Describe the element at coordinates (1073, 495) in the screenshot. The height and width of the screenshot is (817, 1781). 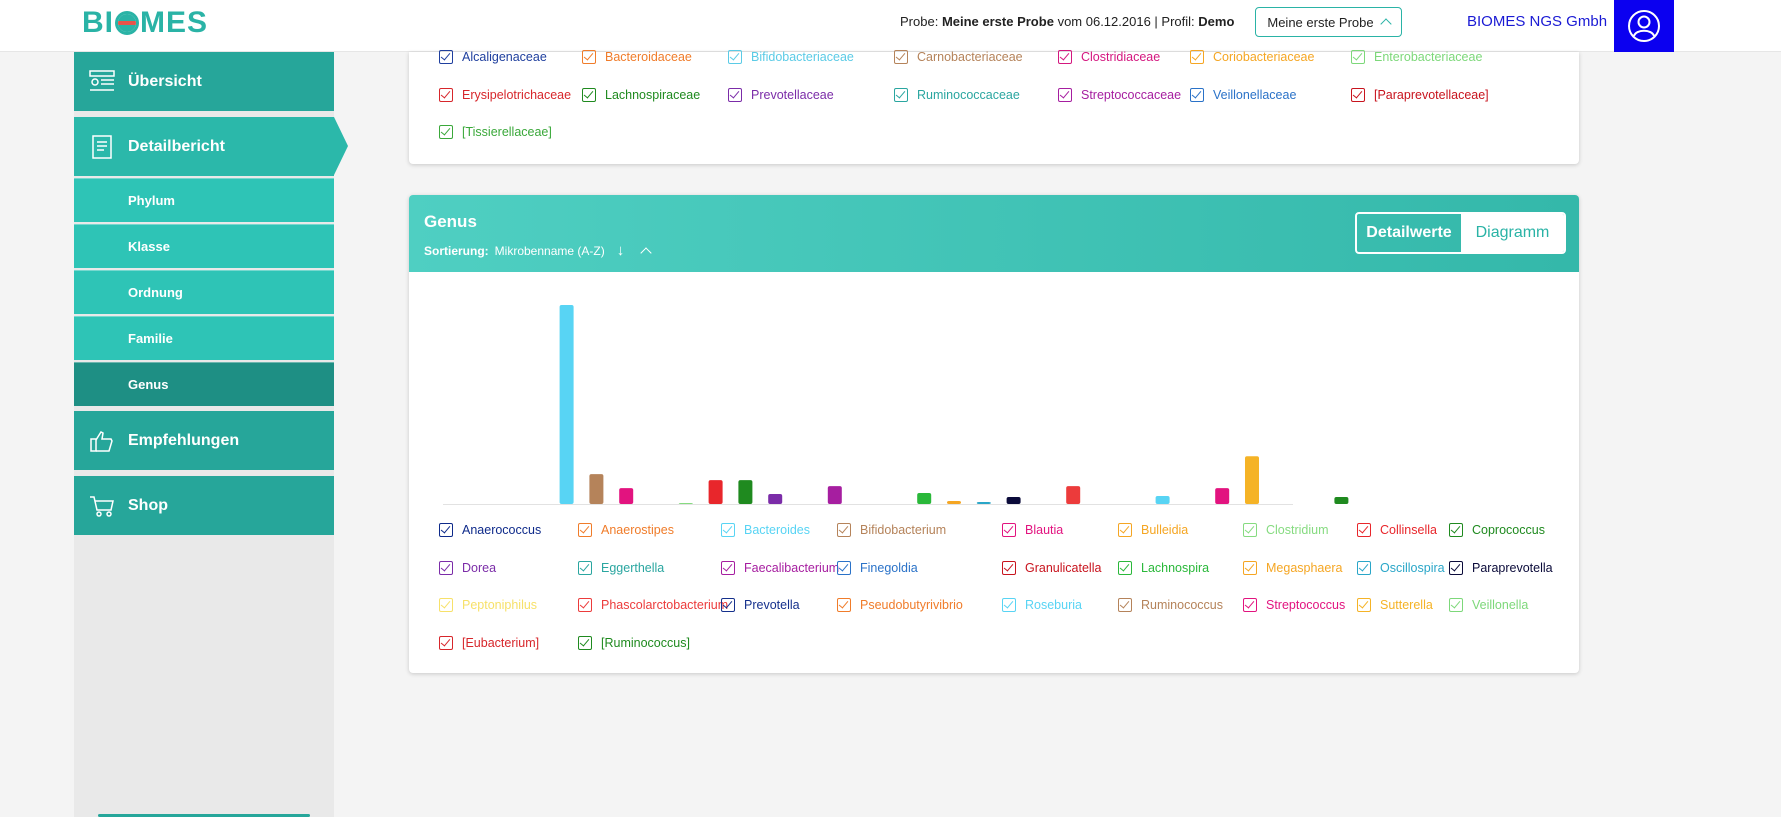
I see `bar-phascolarctobacterium` at that location.